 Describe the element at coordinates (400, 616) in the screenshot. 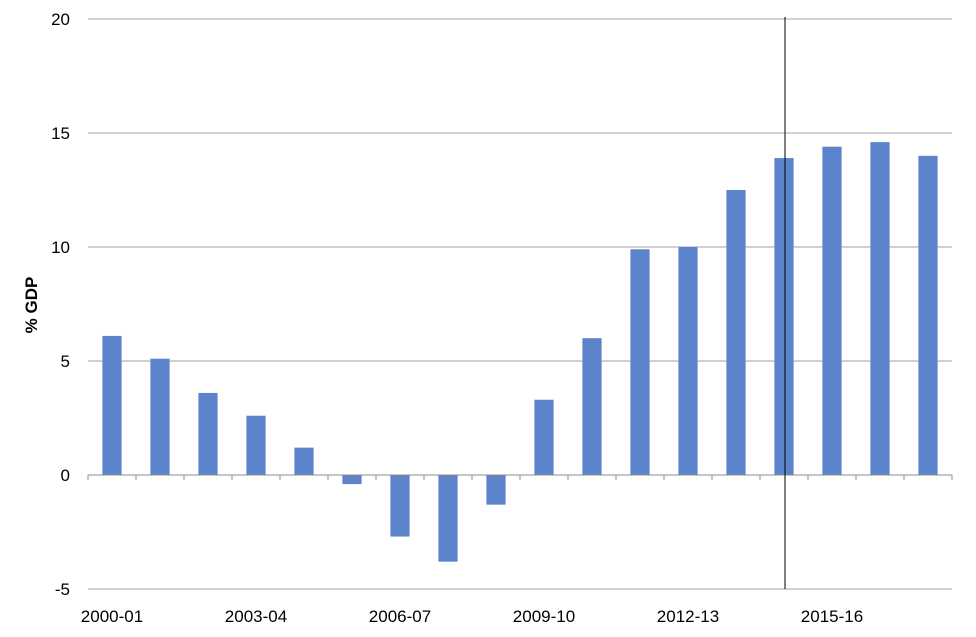

I see `x-tick-label: 2006-07` at that location.